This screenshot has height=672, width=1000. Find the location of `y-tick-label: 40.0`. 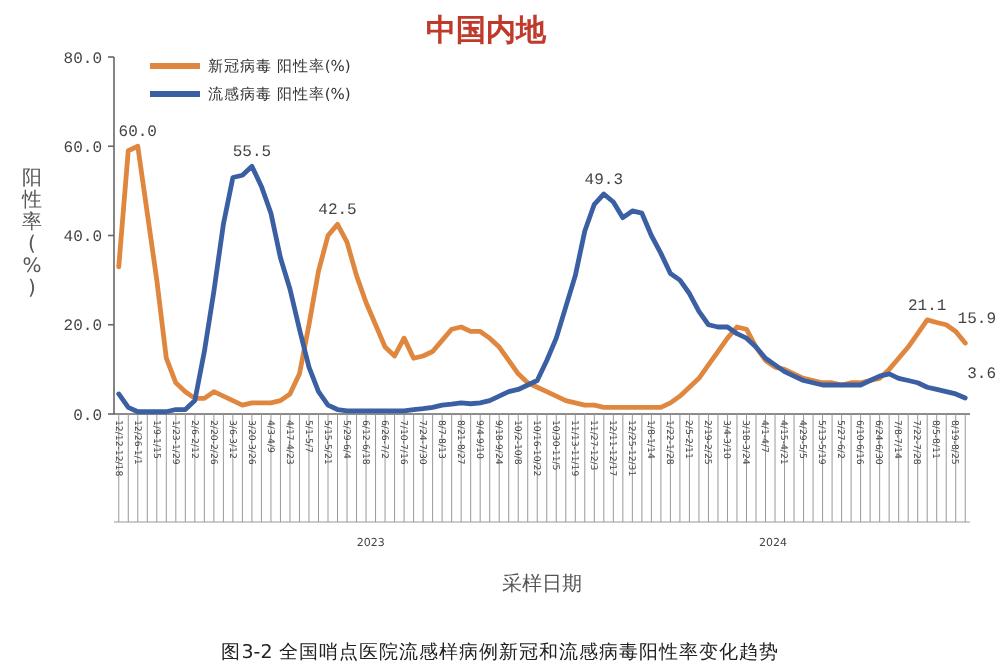

y-tick-label: 40.0 is located at coordinates (83, 238).